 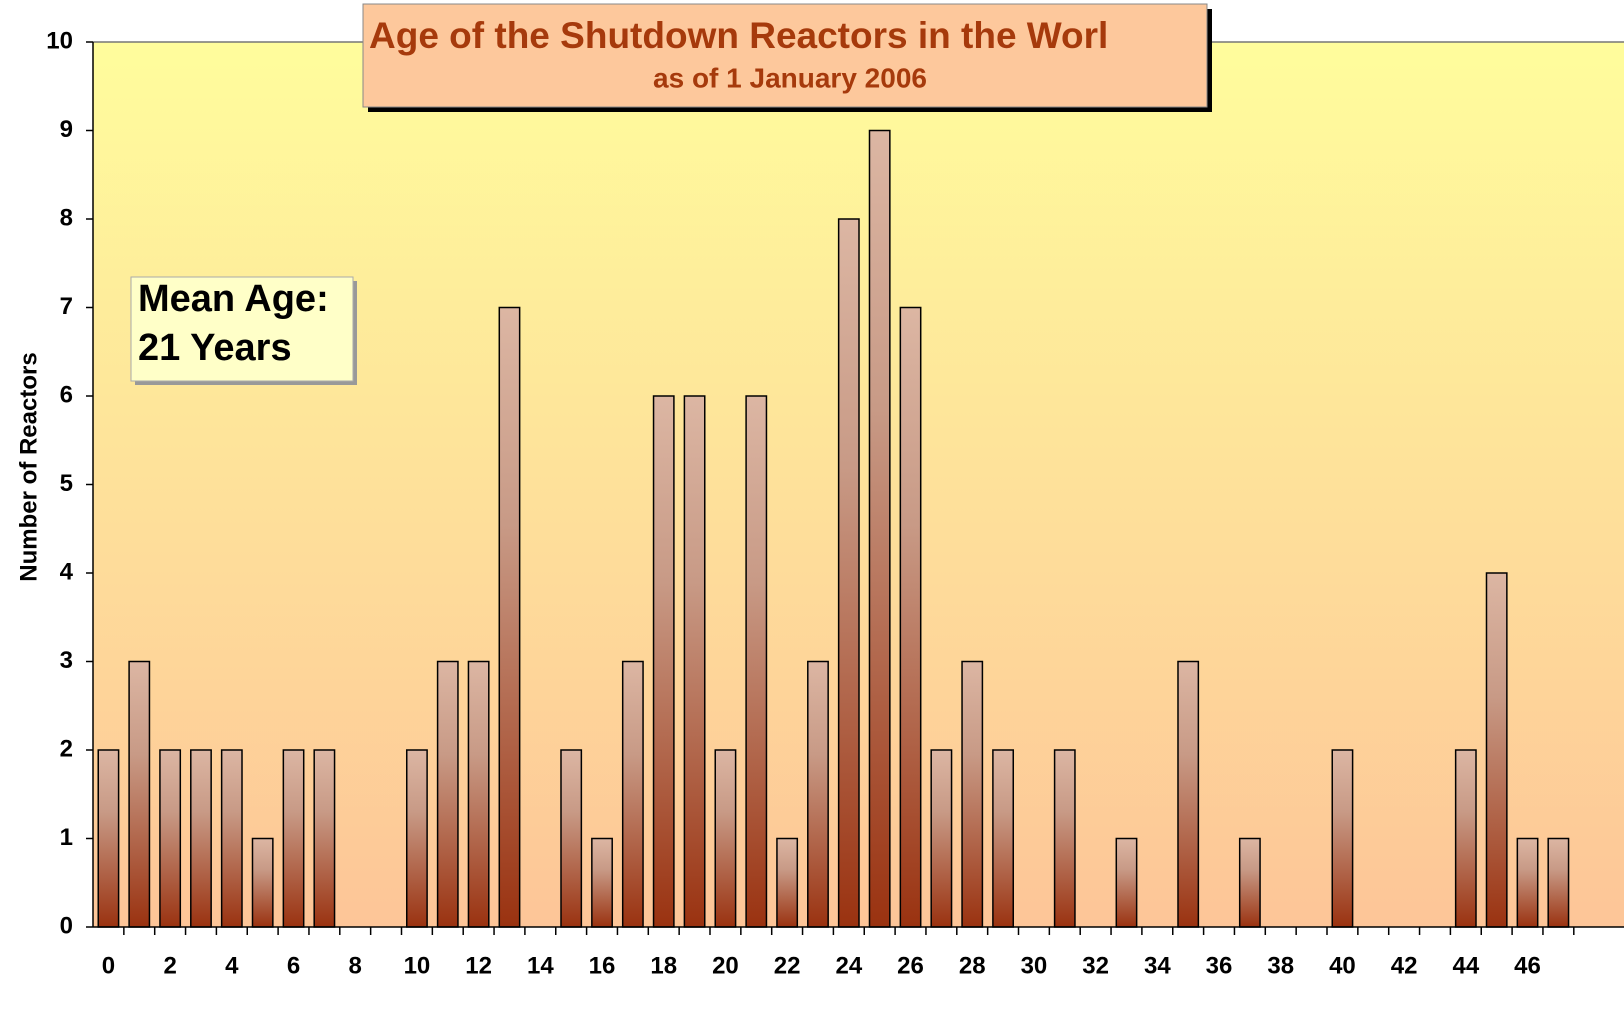 I want to click on annotation: 21 Years, so click(x=215, y=348).